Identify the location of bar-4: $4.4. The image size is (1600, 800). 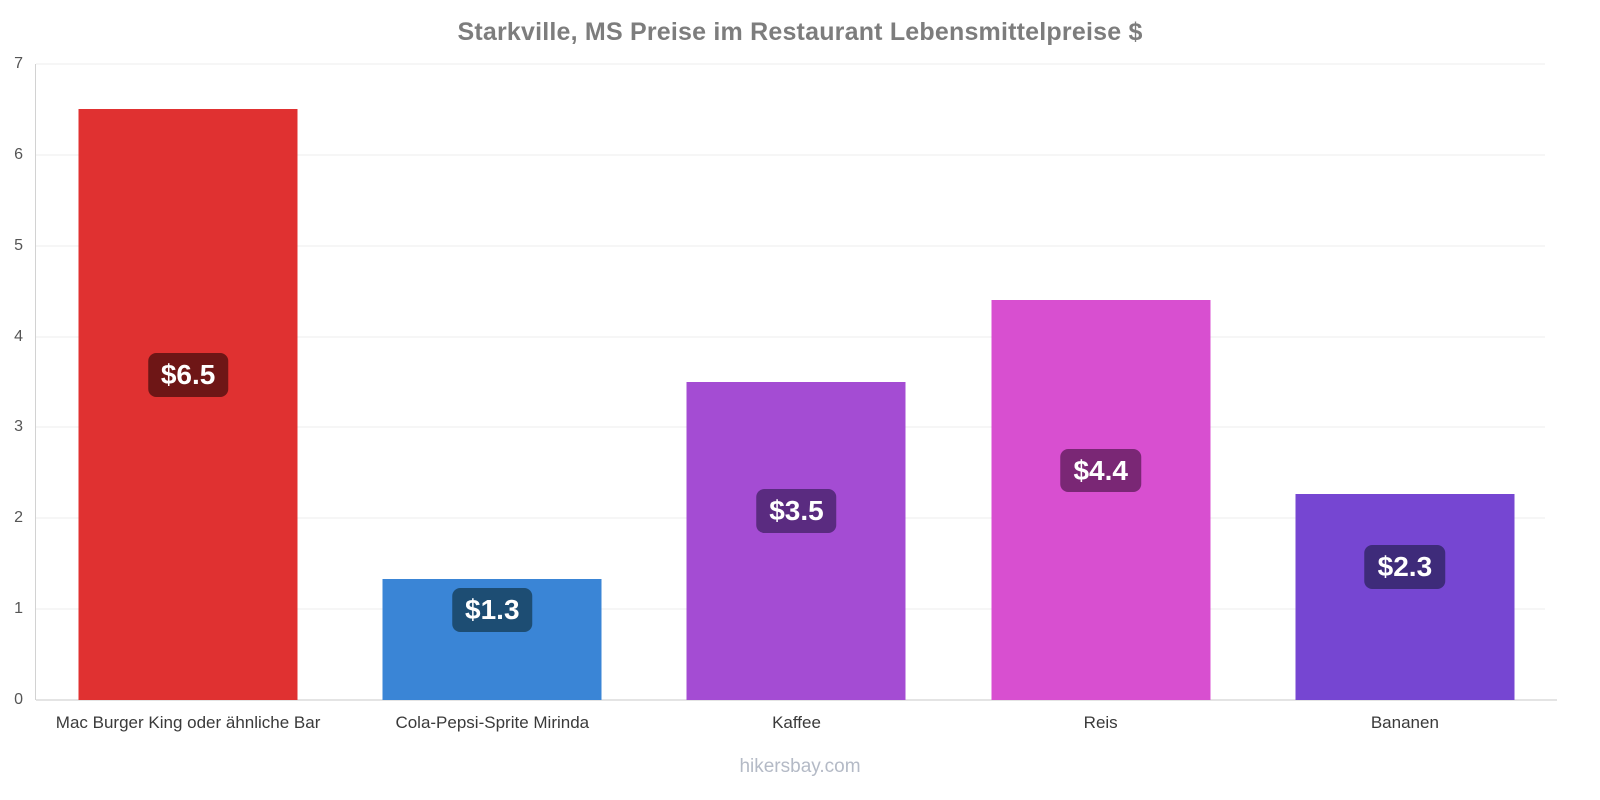
(1101, 500).